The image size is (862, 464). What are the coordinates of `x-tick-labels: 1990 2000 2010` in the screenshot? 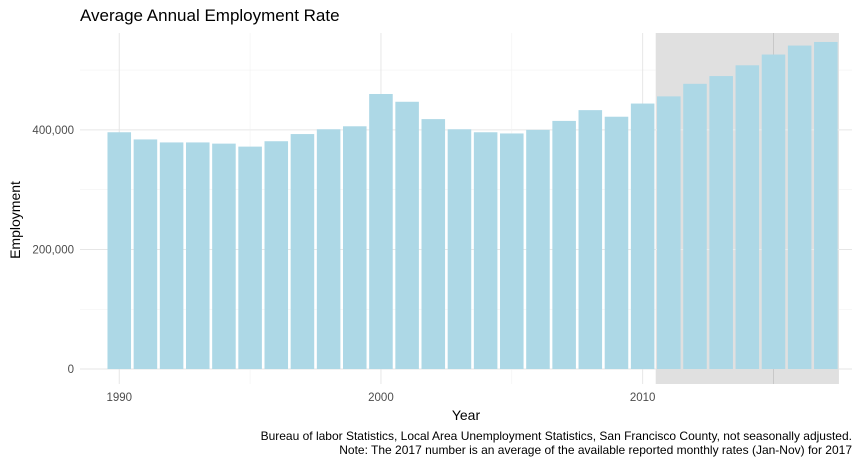 It's located at (380, 398).